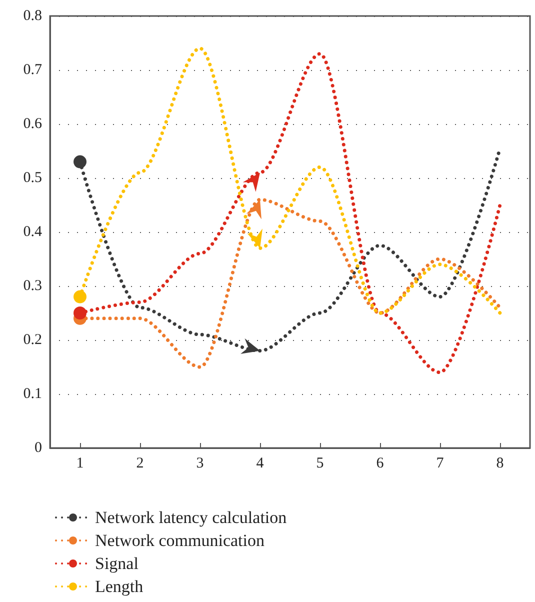 The width and height of the screenshot is (535, 602). What do you see at coordinates (32, 232) in the screenshot?
I see `y-tick-label: 0.4` at bounding box center [32, 232].